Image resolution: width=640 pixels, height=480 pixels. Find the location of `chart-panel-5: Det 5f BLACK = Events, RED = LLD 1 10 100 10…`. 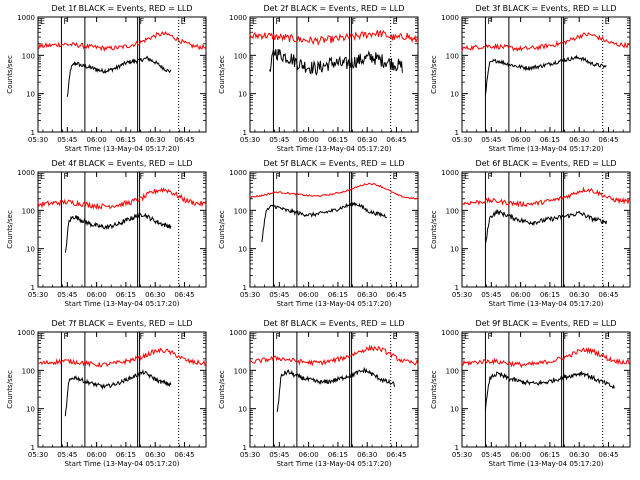

chart-panel-5: Det 5f BLACK = Events, RED = LLD 1 10 100 10… is located at coordinates (318, 233).